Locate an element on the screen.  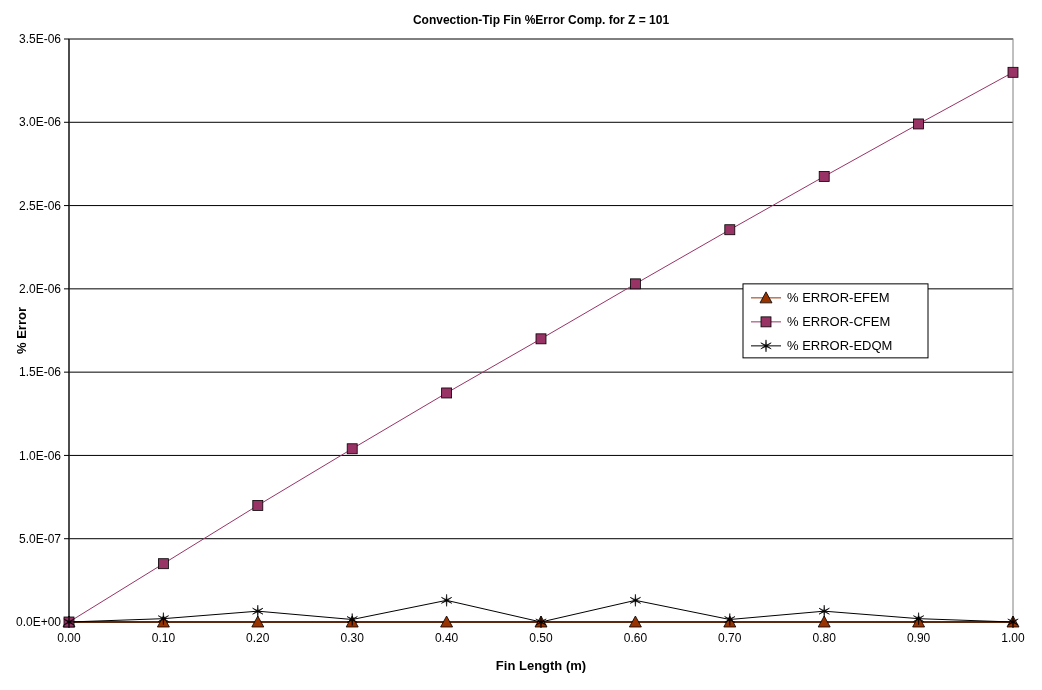
x-tick-label: 0.10 is located at coordinates (163, 638).